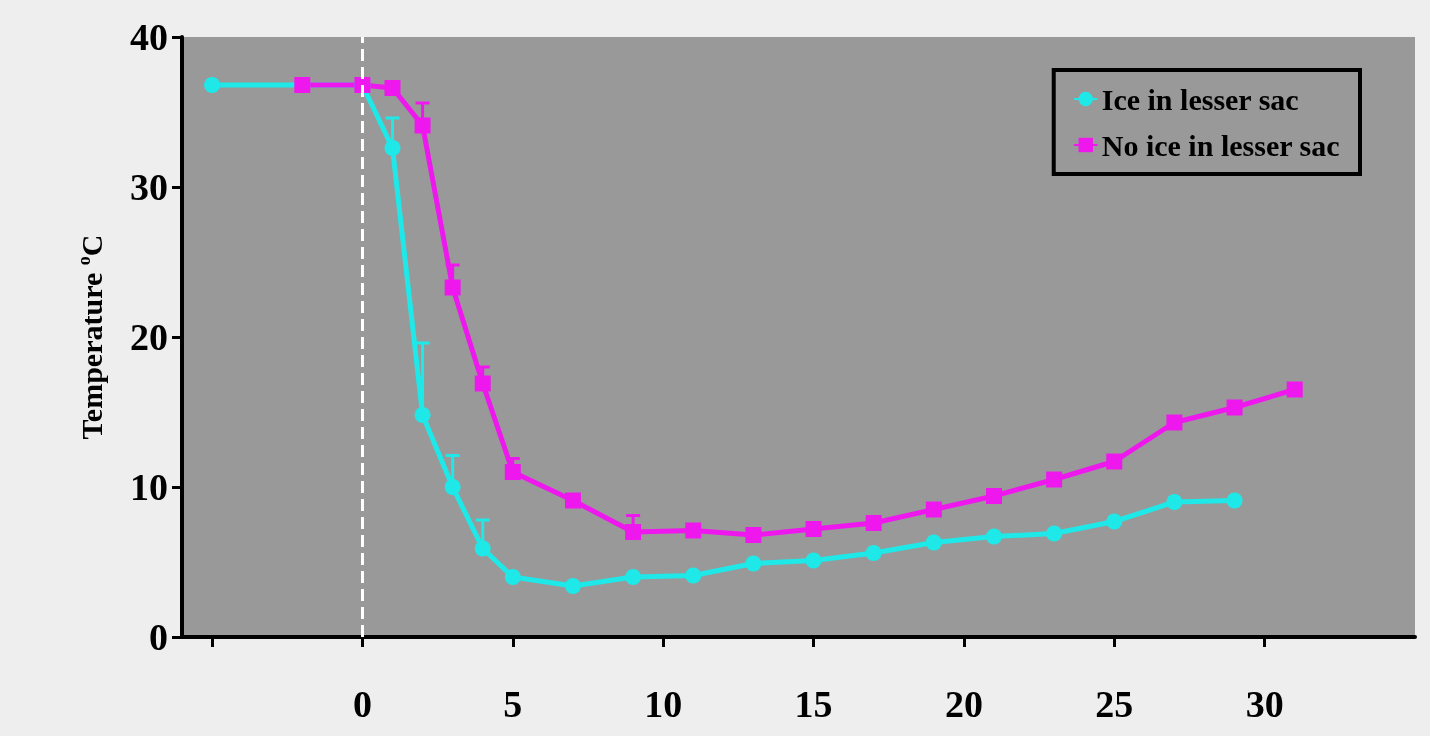 The height and width of the screenshot is (736, 1430). What do you see at coordinates (663, 704) in the screenshot?
I see `x-tick-label: 10` at bounding box center [663, 704].